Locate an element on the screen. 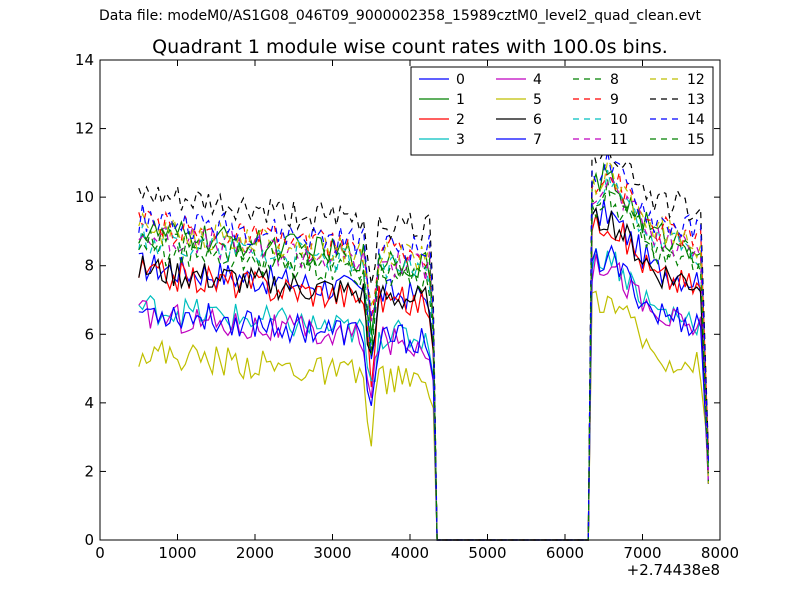  legend-label-10: 10 is located at coordinates (619, 120).